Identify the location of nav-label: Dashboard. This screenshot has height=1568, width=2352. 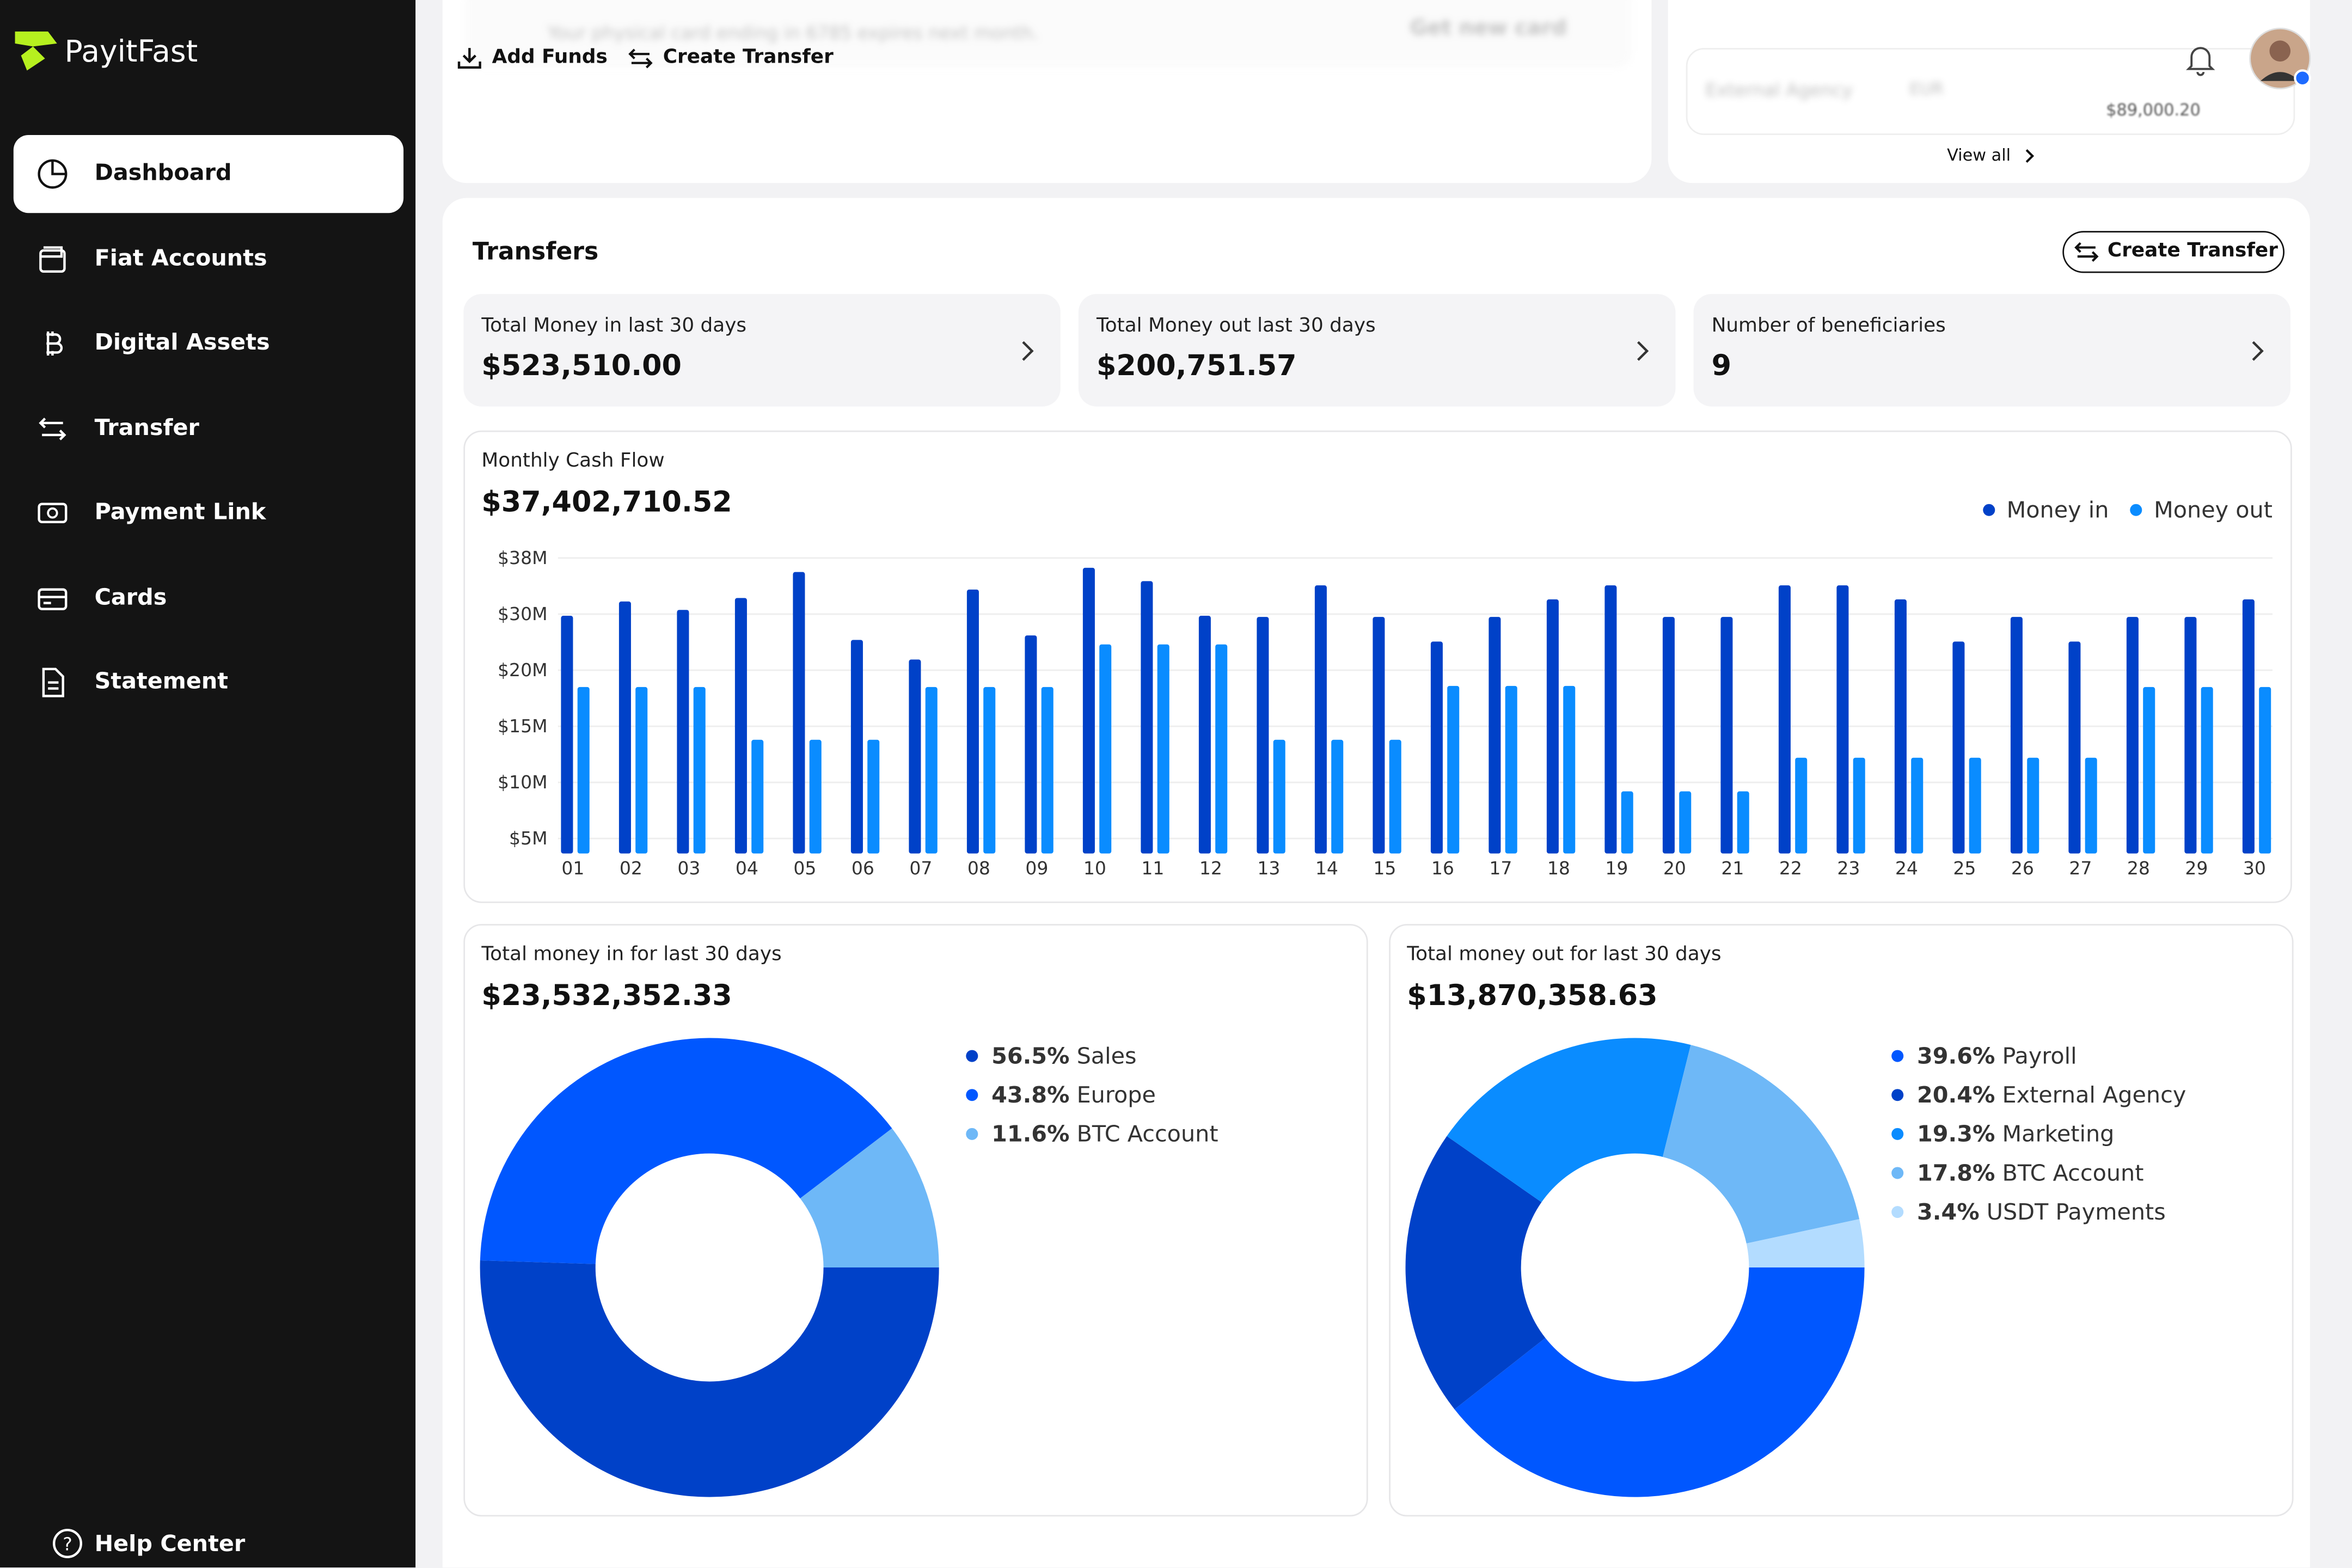
(163, 172).